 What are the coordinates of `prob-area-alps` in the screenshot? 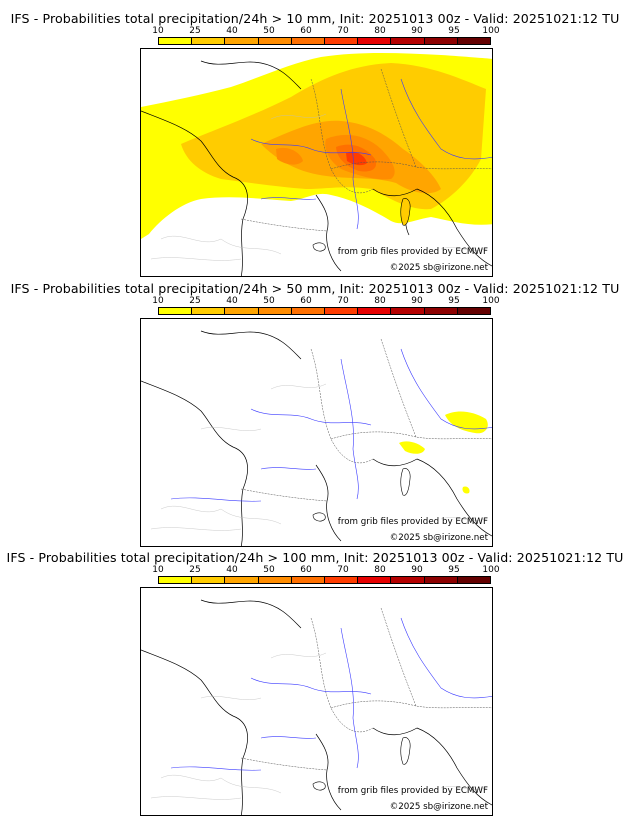 It's located at (466, 422).